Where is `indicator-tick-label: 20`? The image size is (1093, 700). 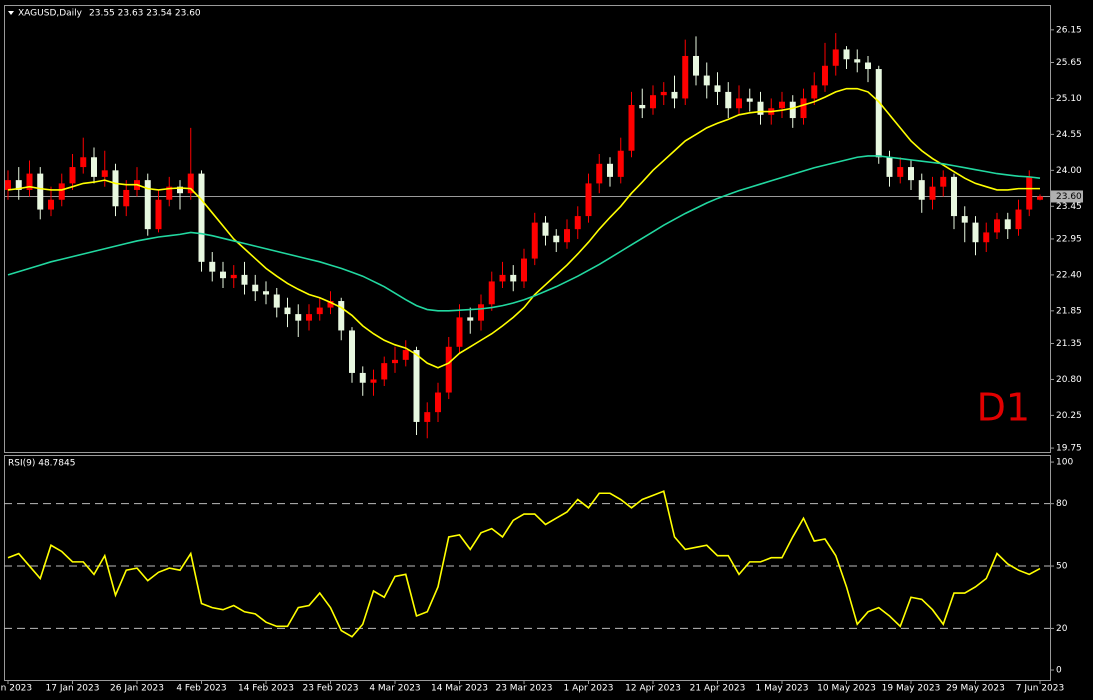
indicator-tick-label: 20 is located at coordinates (1062, 629).